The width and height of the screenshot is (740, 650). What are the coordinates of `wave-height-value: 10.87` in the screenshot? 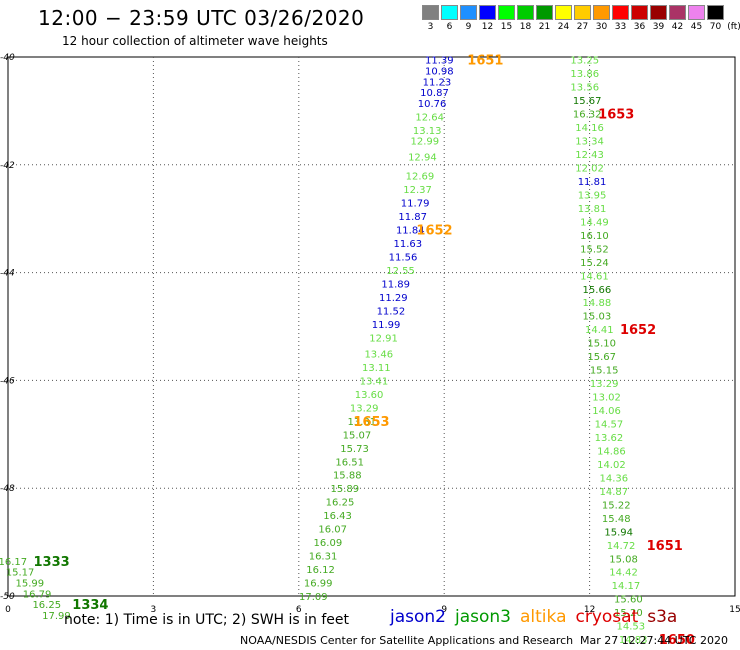 It's located at (434, 93).